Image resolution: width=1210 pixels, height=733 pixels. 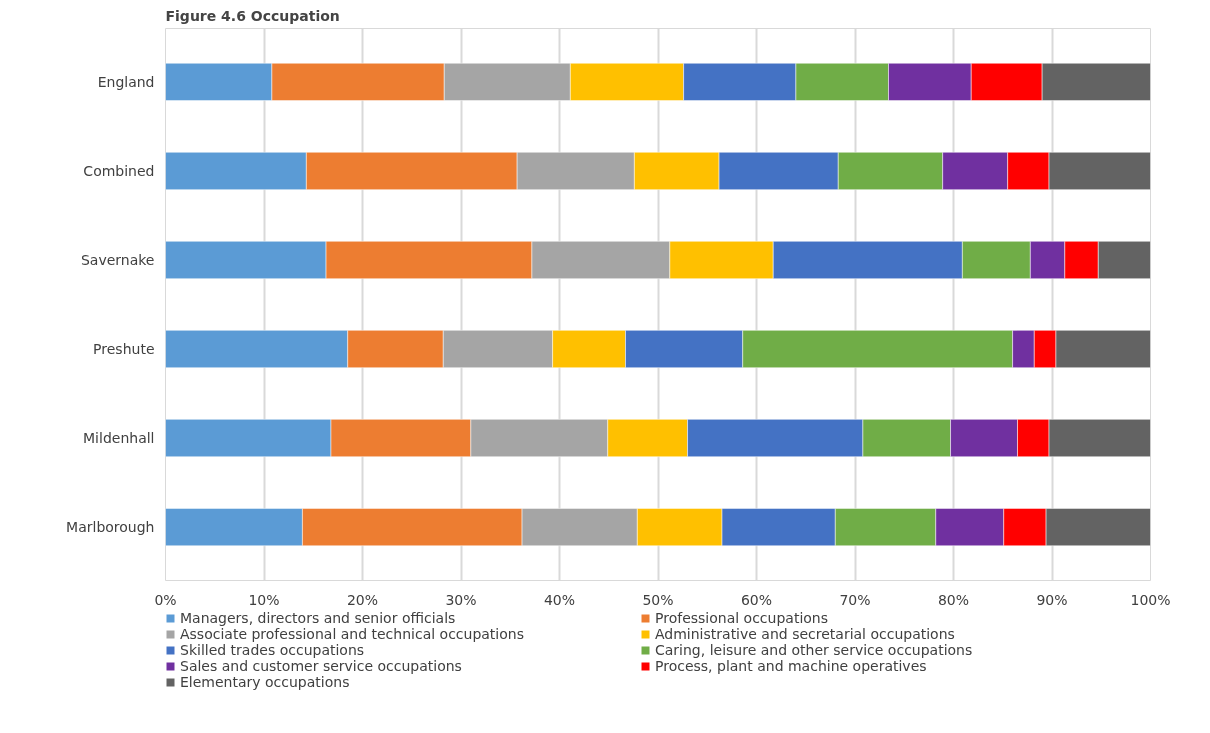 I want to click on y-tick-label: Preshute, so click(x=124, y=349).